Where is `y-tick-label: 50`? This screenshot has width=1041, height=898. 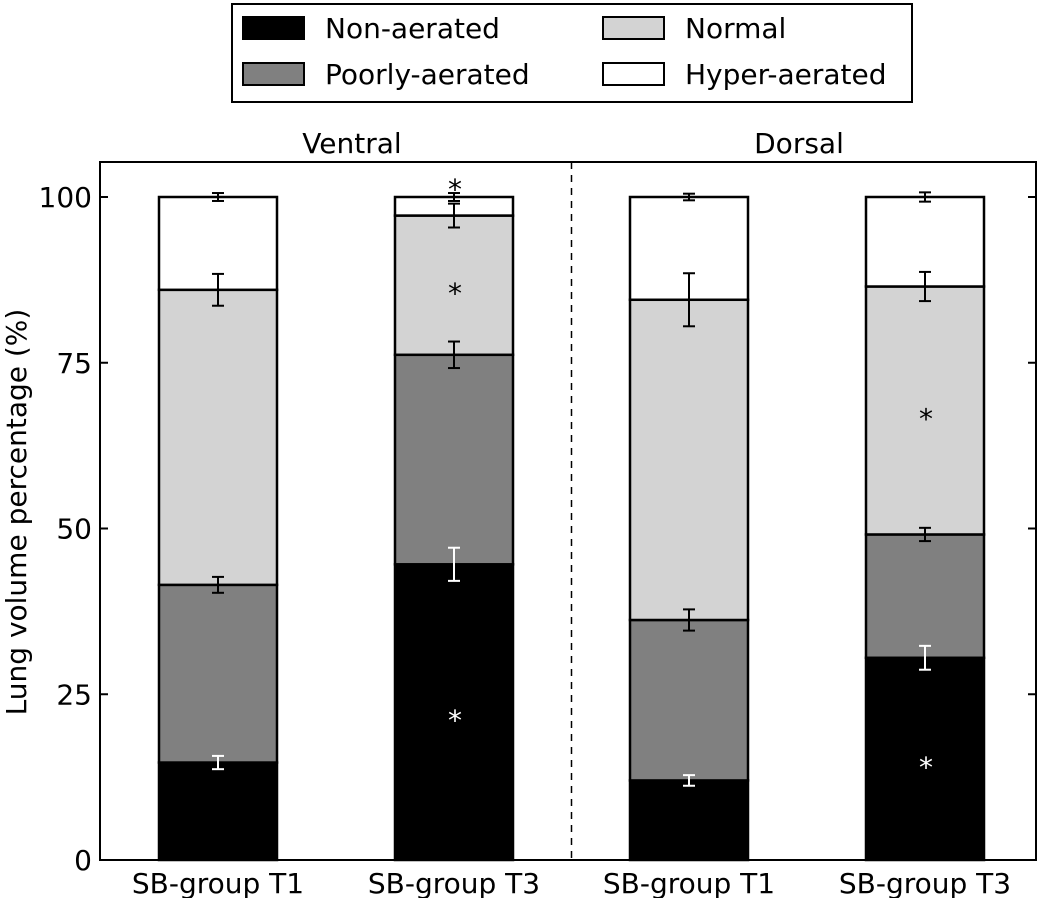
y-tick-label: 50 is located at coordinates (74, 529).